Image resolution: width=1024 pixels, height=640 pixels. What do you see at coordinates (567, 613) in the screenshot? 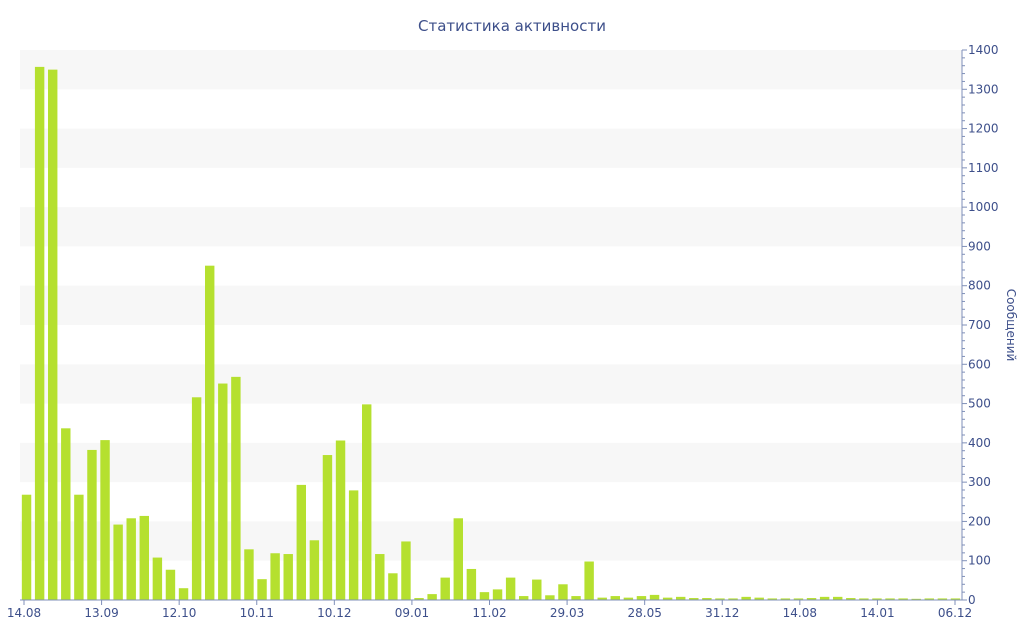
I see `x-tick-label: 29.03` at bounding box center [567, 613].